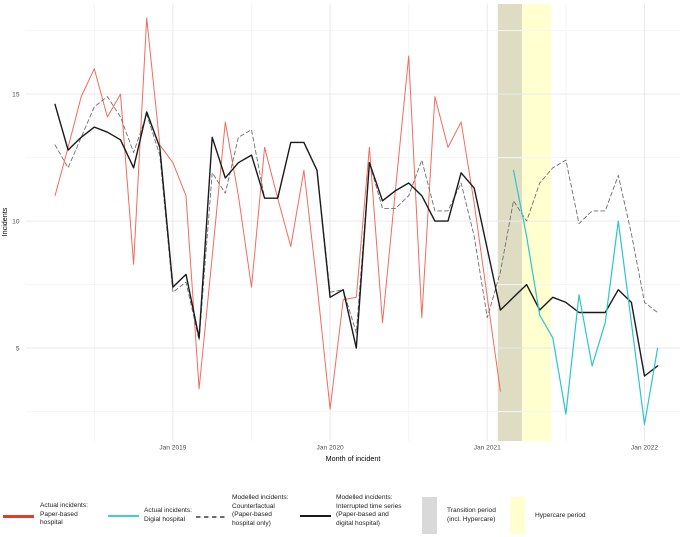  I want to click on legend-label: Transition period (incl. Hypercare), so click(471, 515).